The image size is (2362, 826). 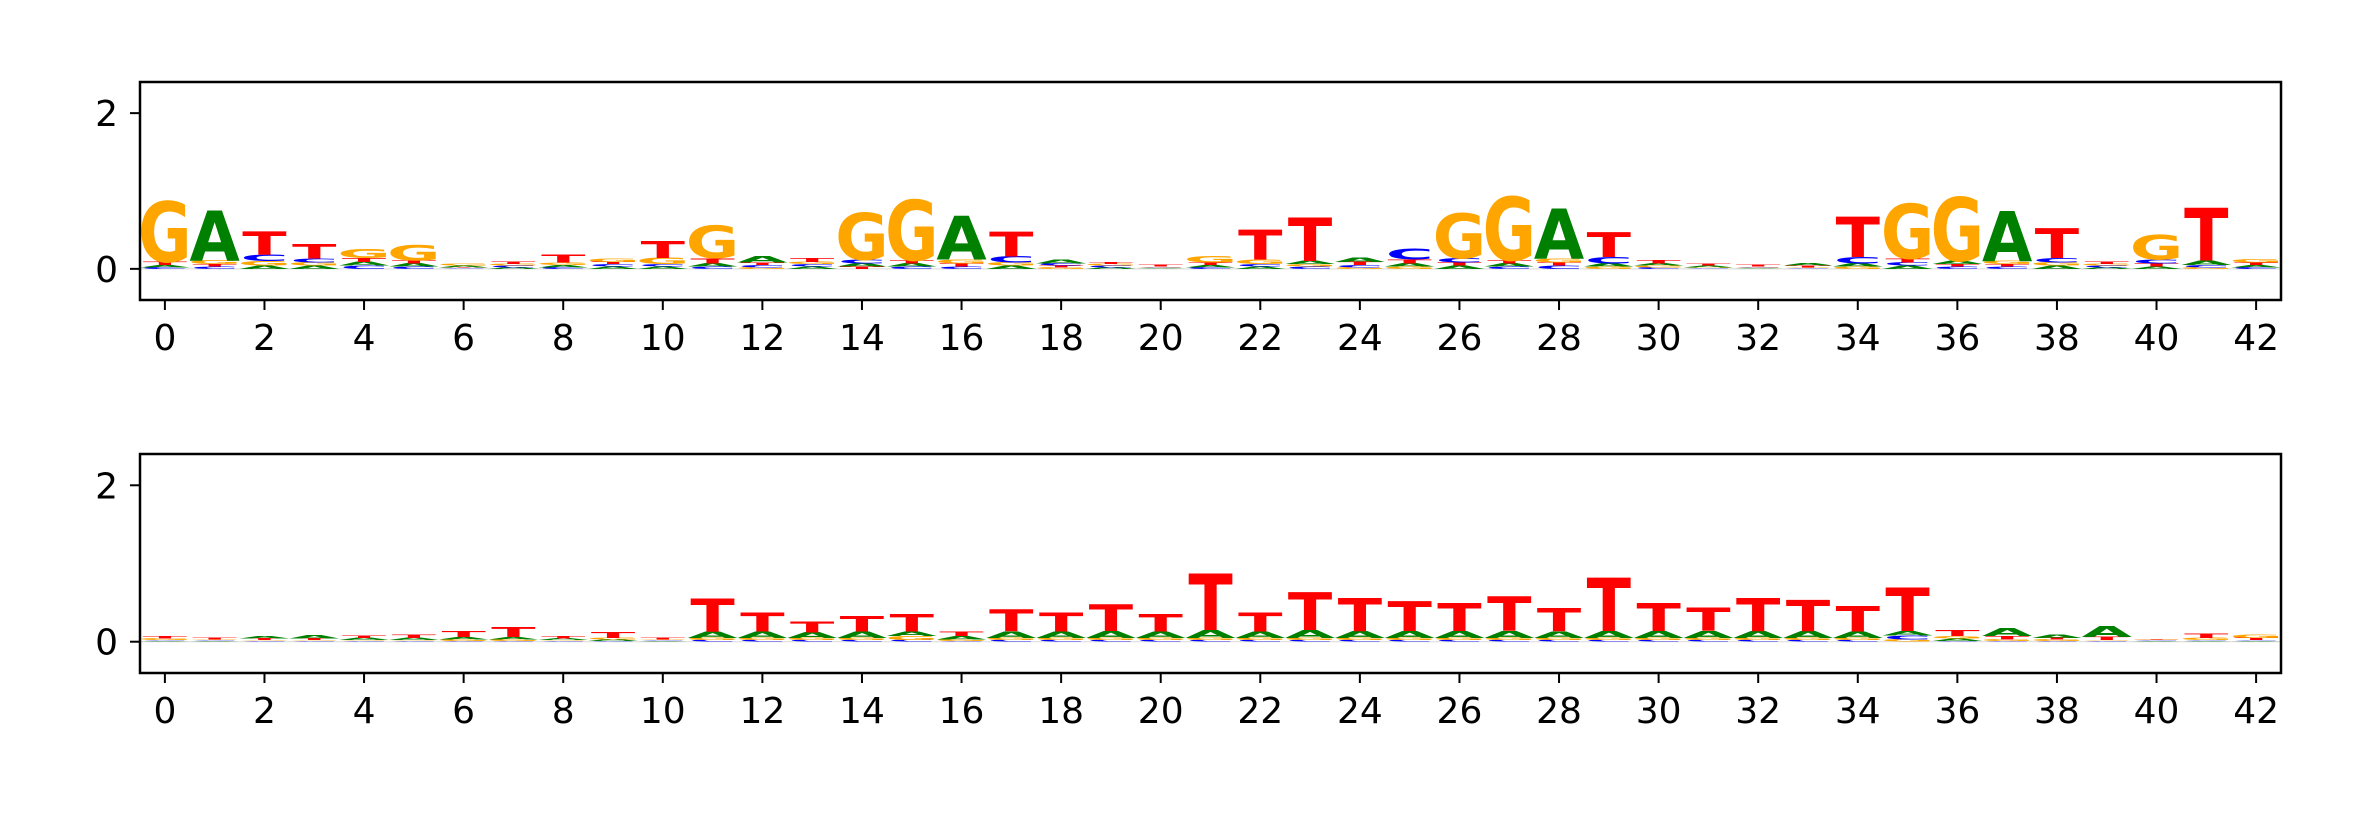 I want to click on x-tick-label: 8, so click(x=563, y=338).